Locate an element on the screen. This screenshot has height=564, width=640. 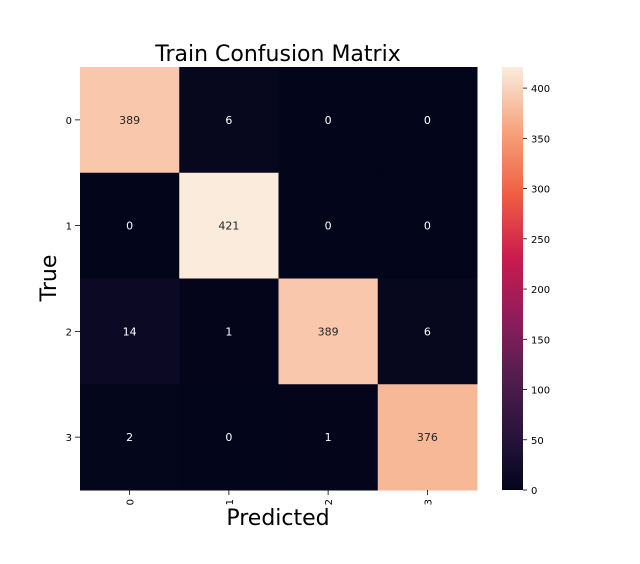
y-tick-label: 3 is located at coordinates (69, 438).